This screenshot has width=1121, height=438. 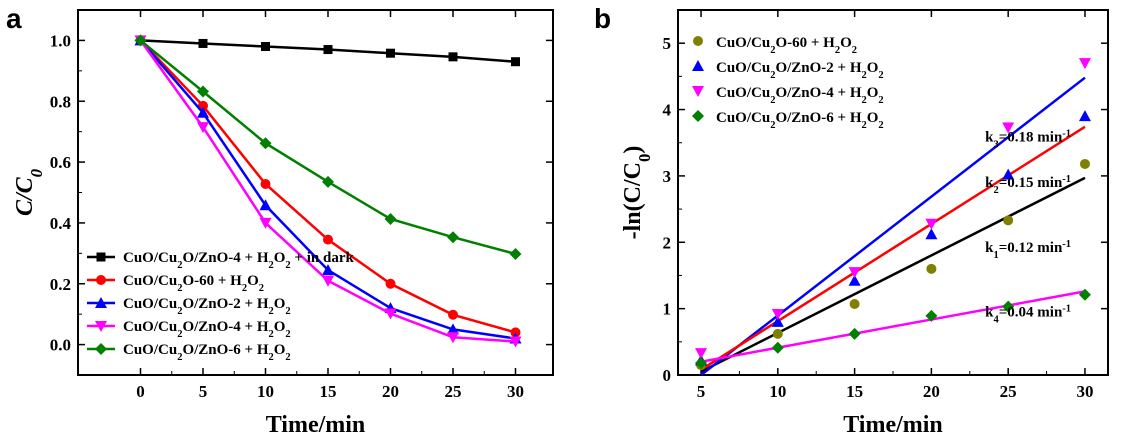 I want to click on y-axis-title: -ln(C/C0), so click(x=637, y=193).